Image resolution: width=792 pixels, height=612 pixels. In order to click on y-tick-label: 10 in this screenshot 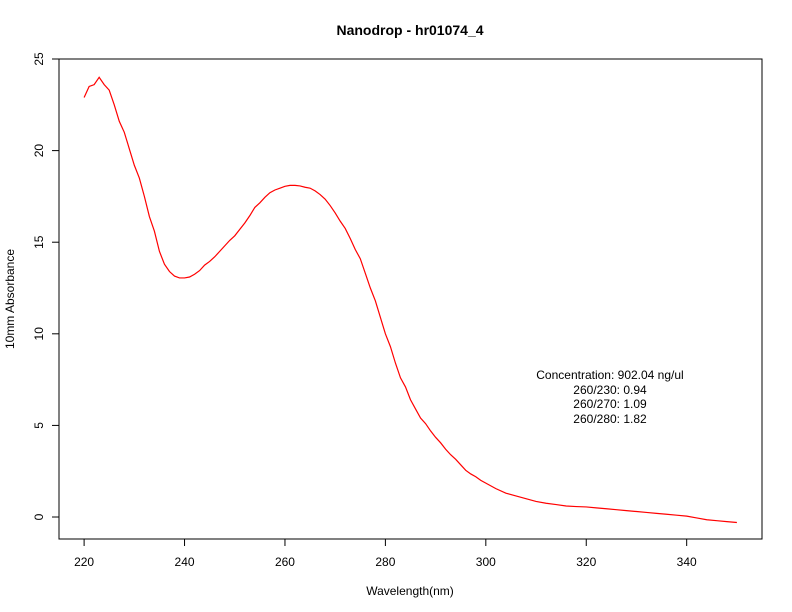, I will do `click(39, 334)`.